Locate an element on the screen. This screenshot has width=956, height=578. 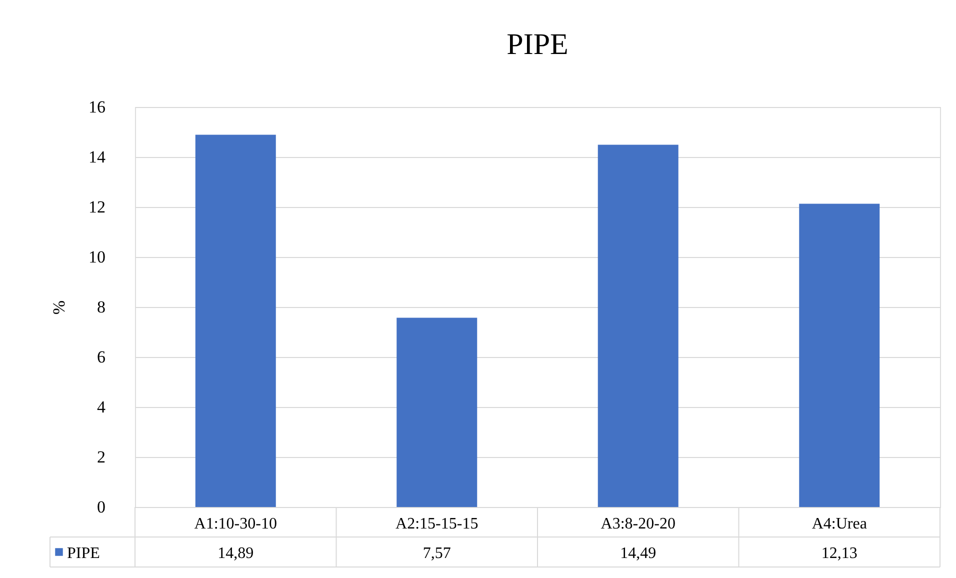
data-label: 14,89 is located at coordinates (236, 553).